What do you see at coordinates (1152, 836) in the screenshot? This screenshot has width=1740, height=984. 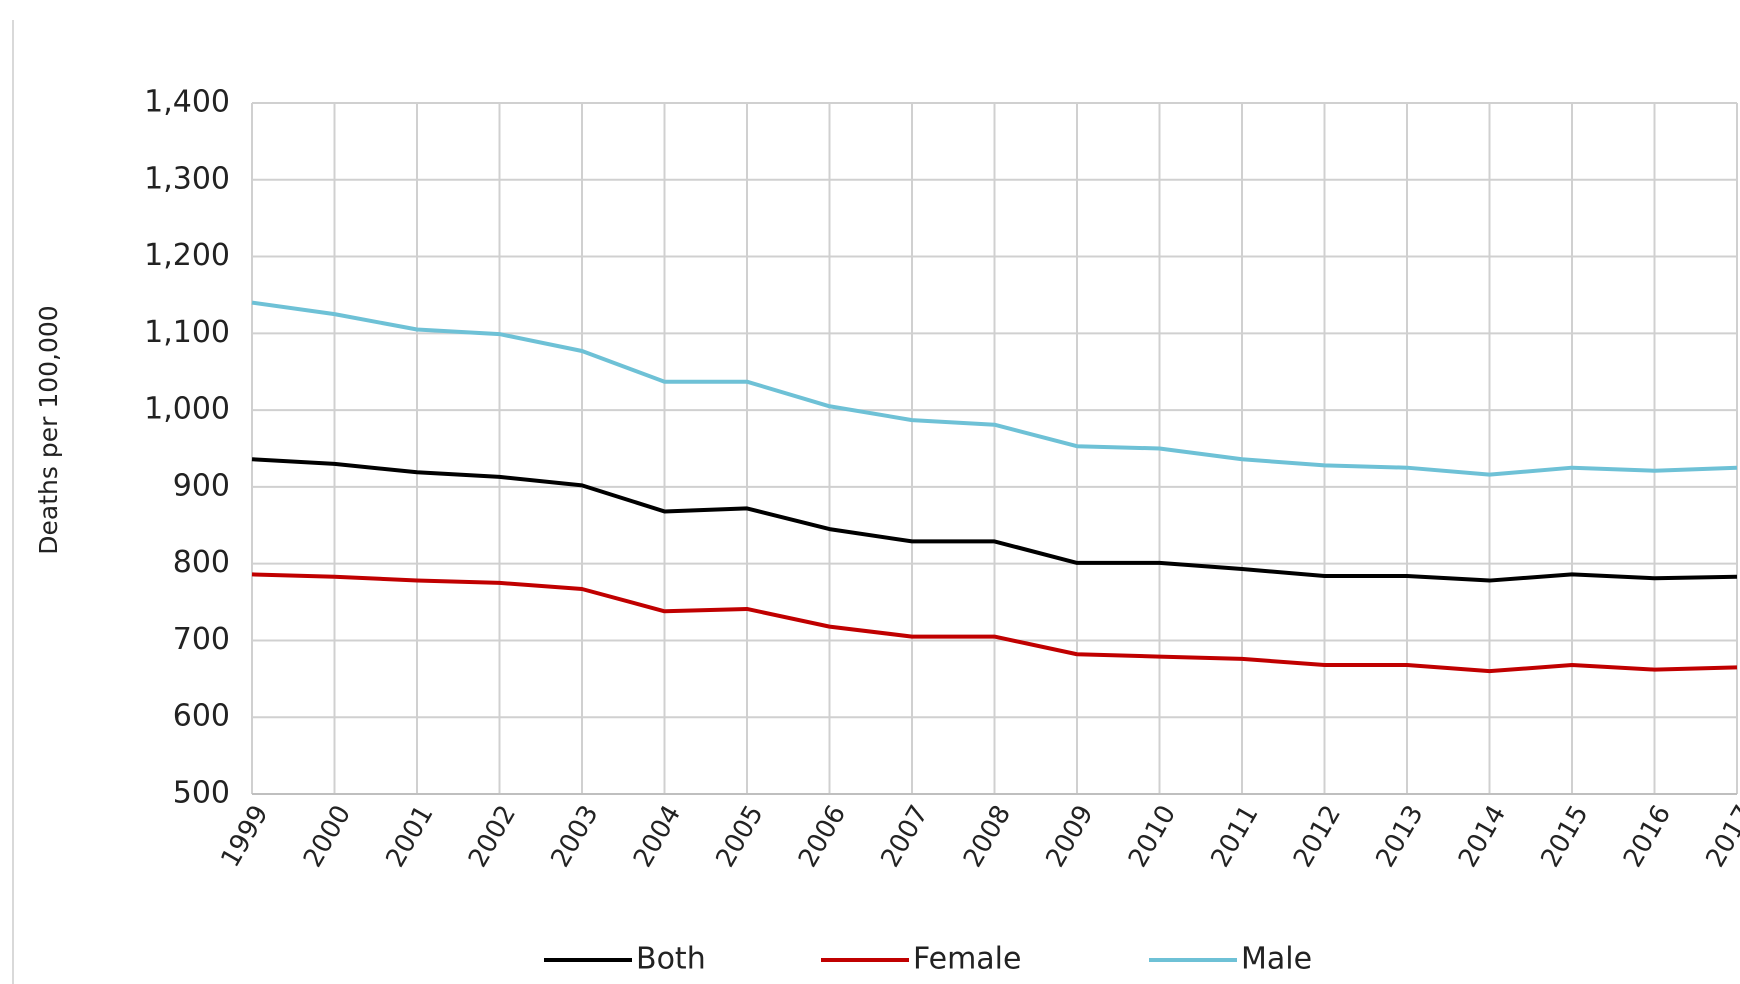 I see `x-tick-label: 2010` at bounding box center [1152, 836].